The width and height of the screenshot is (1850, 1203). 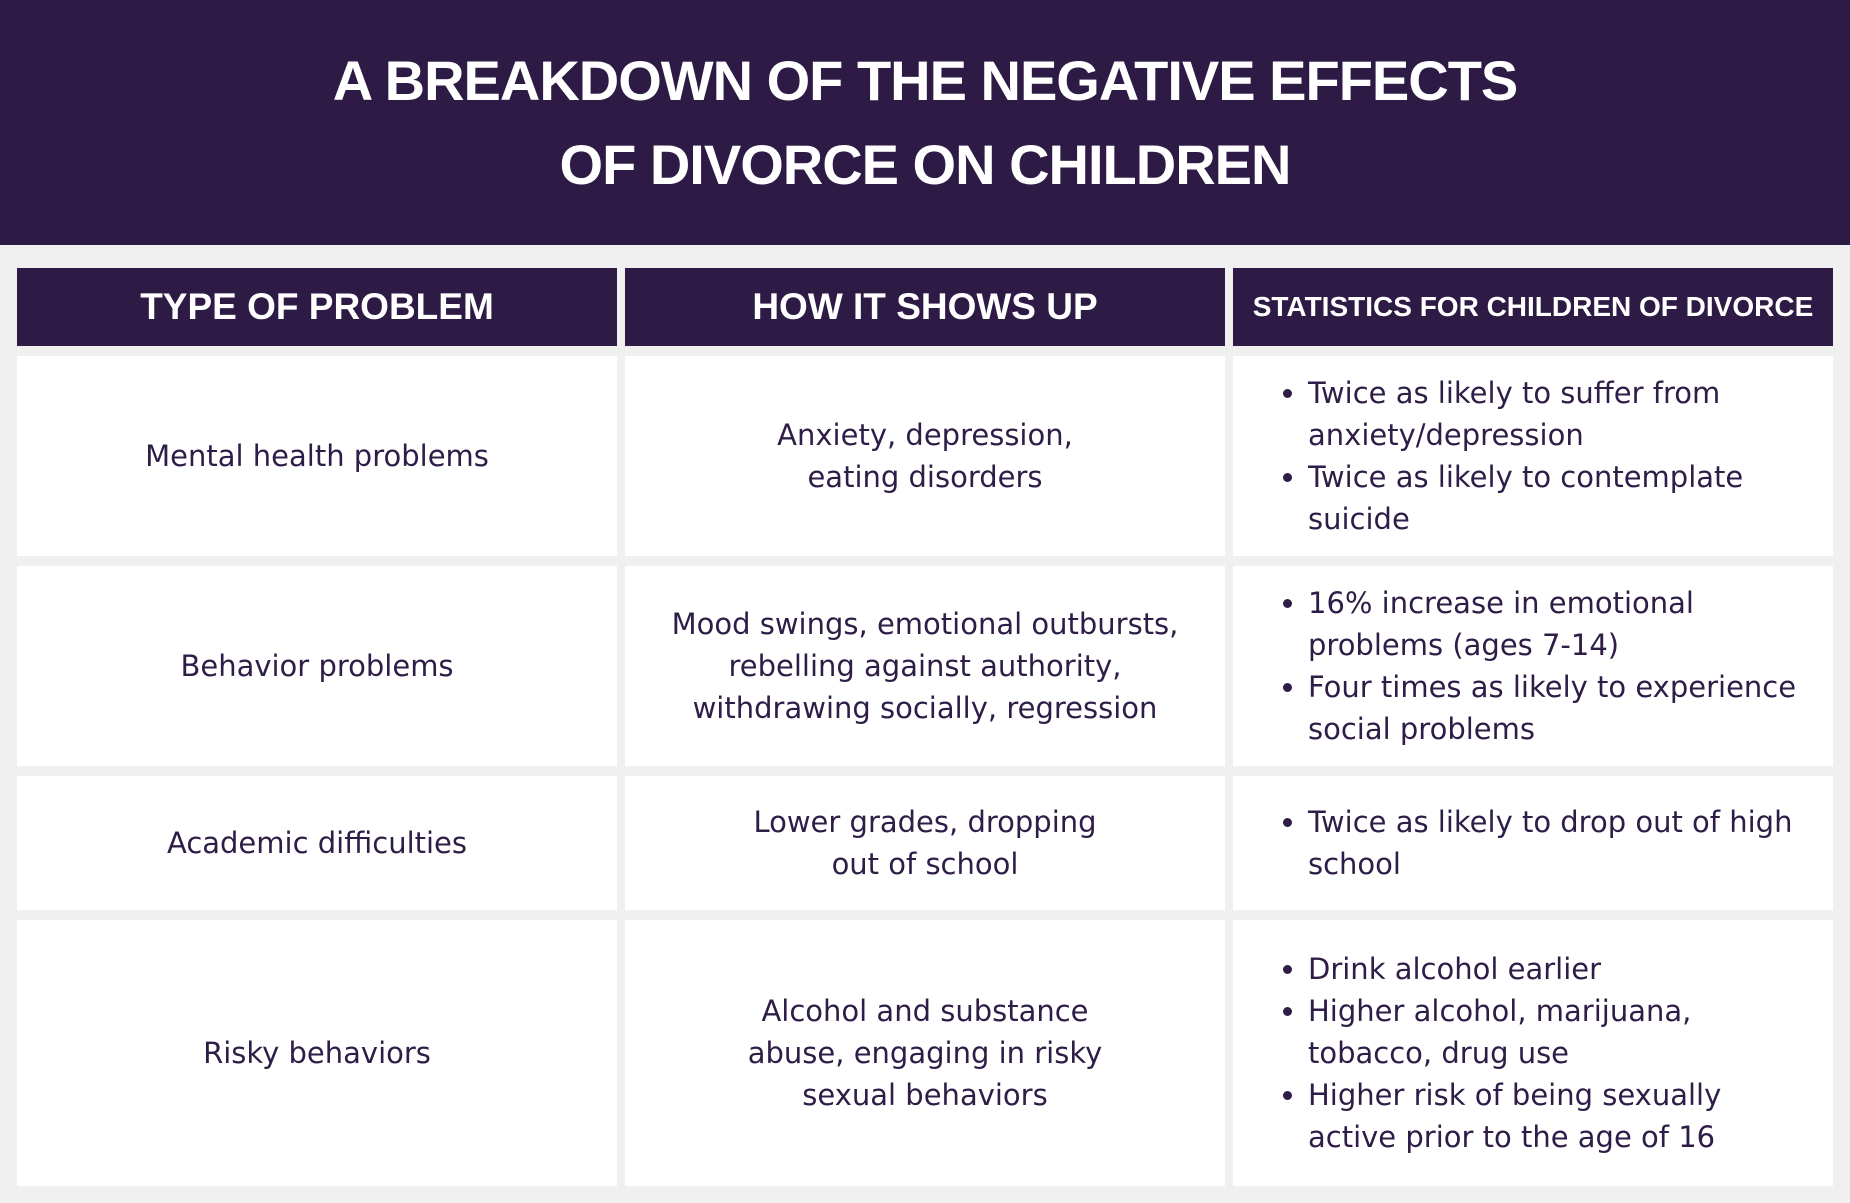 What do you see at coordinates (1560, 969) in the screenshot?
I see `stat-item: Drink alcohol earlier` at bounding box center [1560, 969].